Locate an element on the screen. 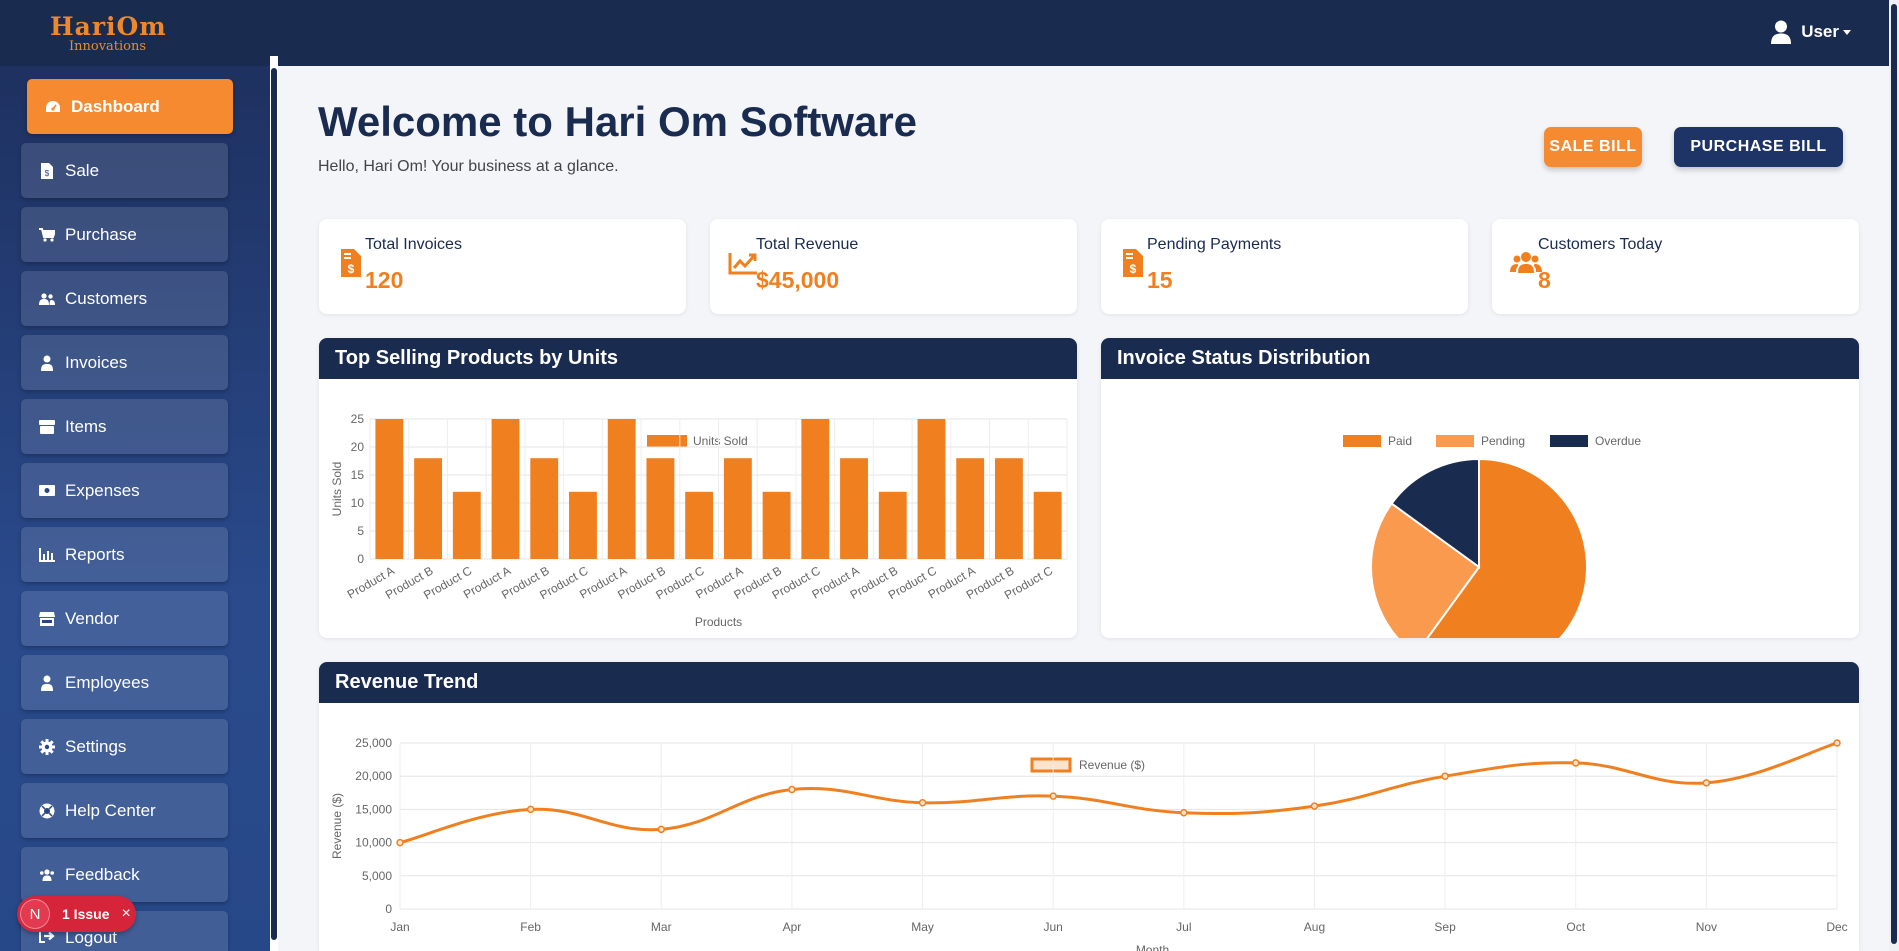  sidebar-item-employees: Employees is located at coordinates (124, 682).